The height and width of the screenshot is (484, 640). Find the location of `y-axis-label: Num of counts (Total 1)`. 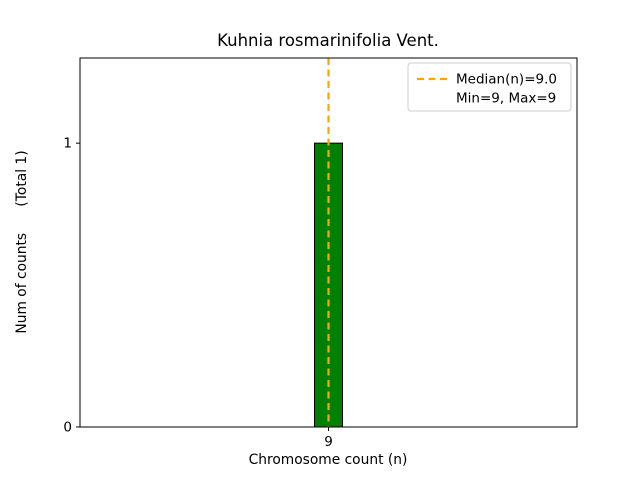

y-axis-label: Num of counts (Total 1) is located at coordinates (22, 241).